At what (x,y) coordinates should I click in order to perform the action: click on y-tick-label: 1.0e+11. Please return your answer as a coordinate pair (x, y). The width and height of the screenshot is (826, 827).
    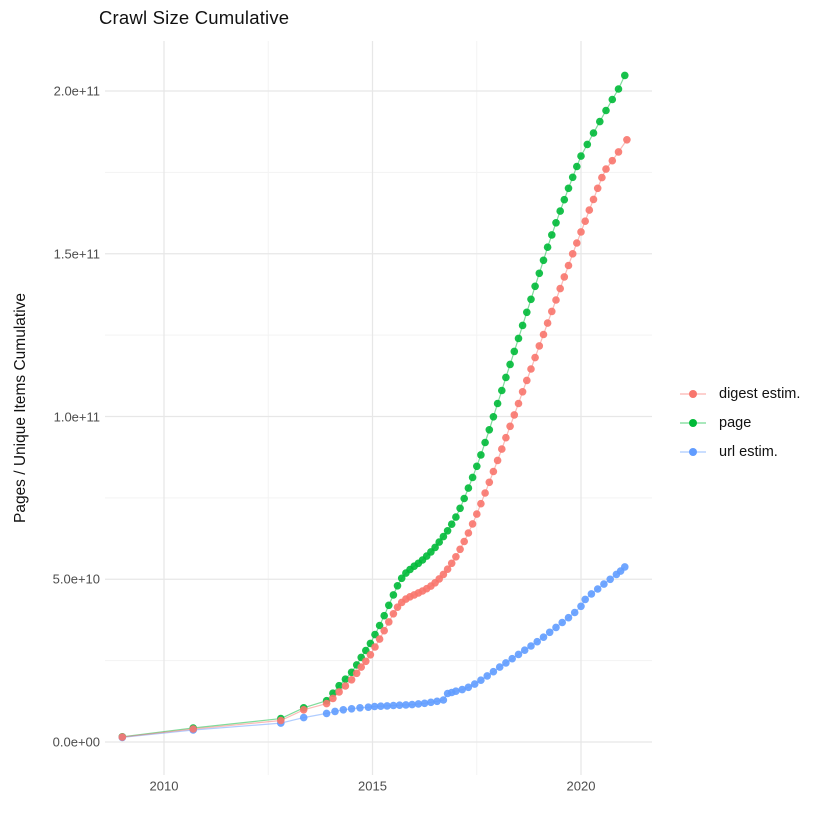
    Looking at the image, I should click on (76, 416).